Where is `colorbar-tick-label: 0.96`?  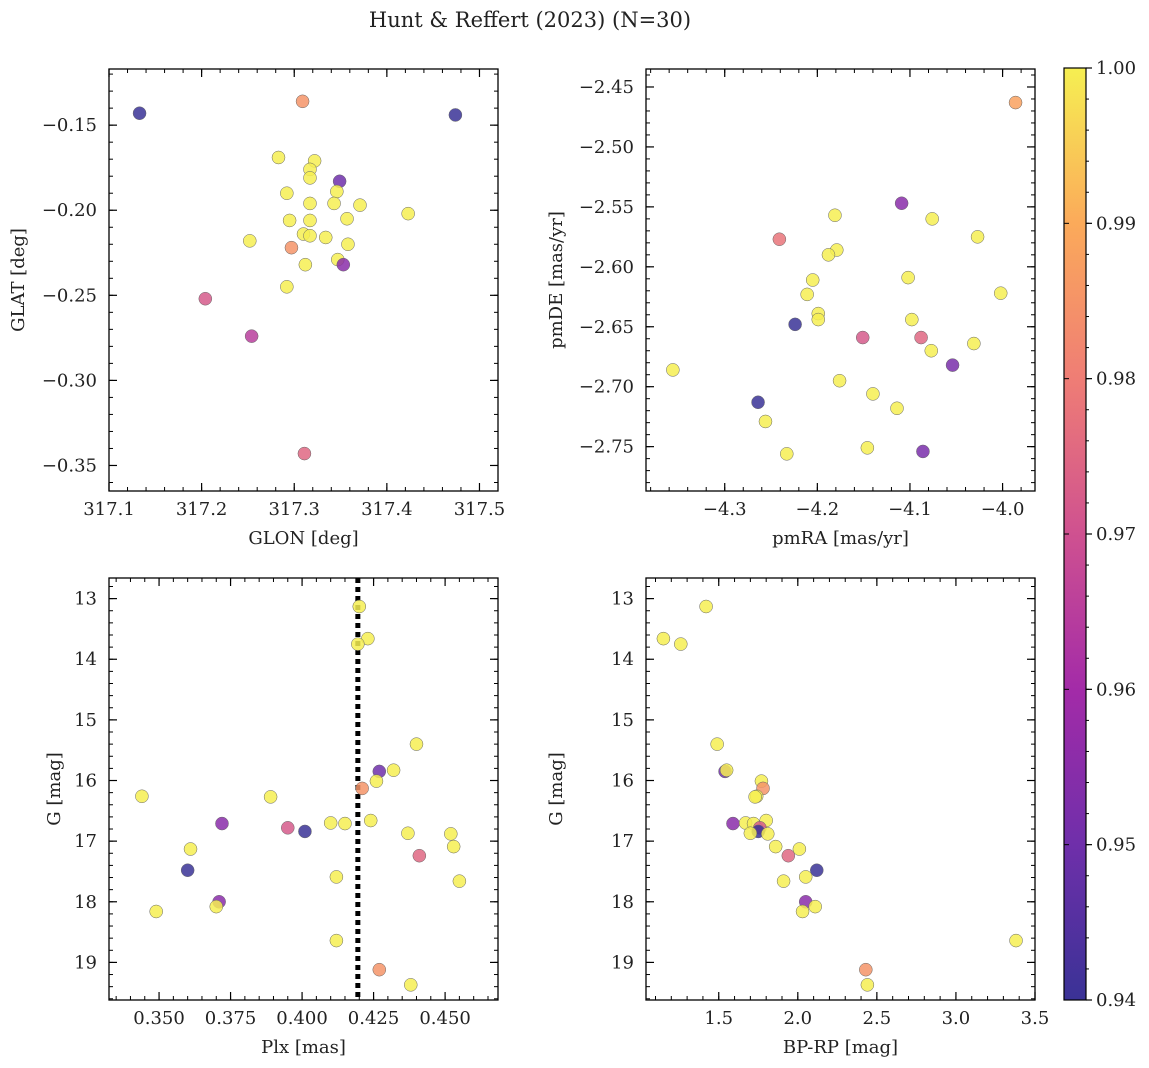 colorbar-tick-label: 0.96 is located at coordinates (1116, 689).